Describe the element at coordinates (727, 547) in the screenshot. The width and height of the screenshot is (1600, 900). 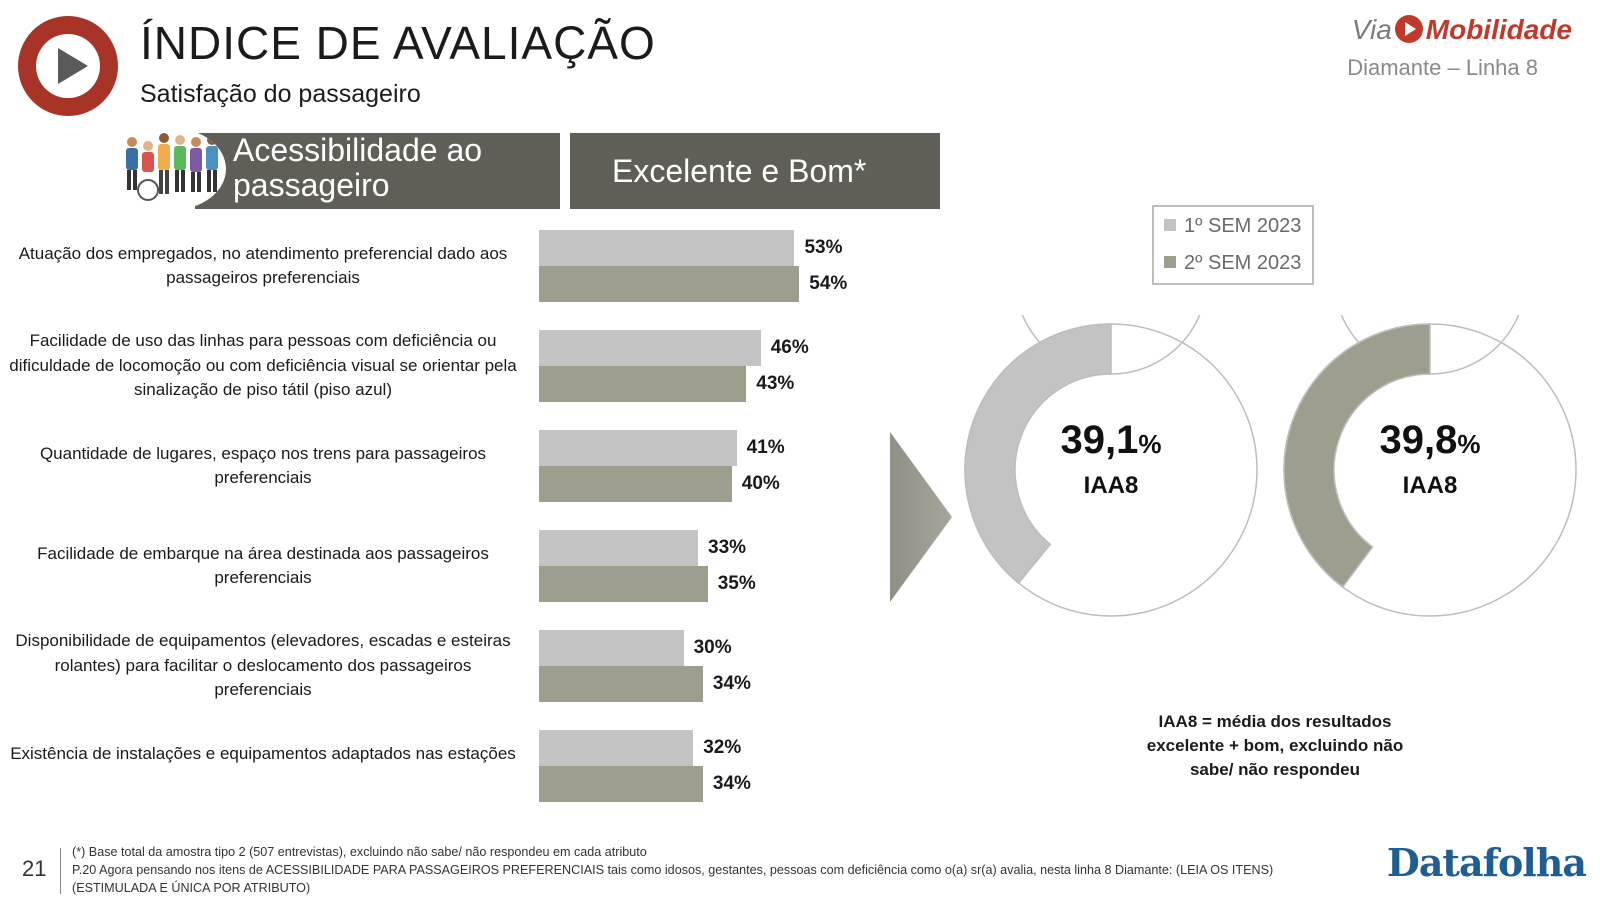
I see `data-label: 33%` at that location.